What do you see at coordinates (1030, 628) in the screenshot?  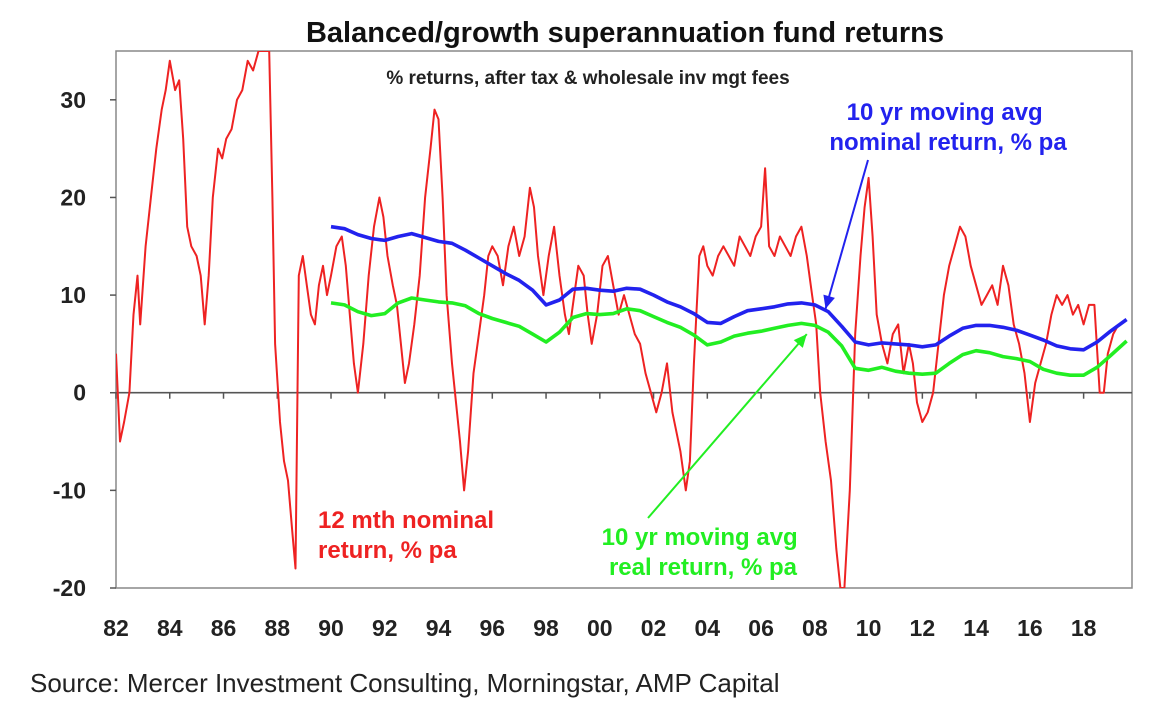 I see `x-tick-label: 16` at bounding box center [1030, 628].